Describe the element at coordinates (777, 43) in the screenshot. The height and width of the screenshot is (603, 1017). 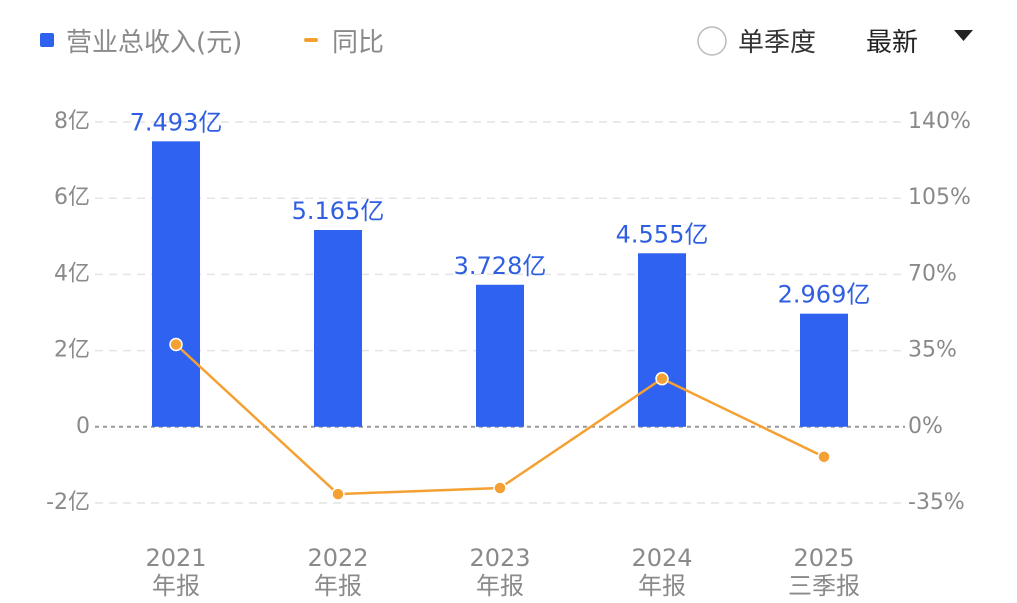
I see `quarterly-toggle: 单季度` at that location.